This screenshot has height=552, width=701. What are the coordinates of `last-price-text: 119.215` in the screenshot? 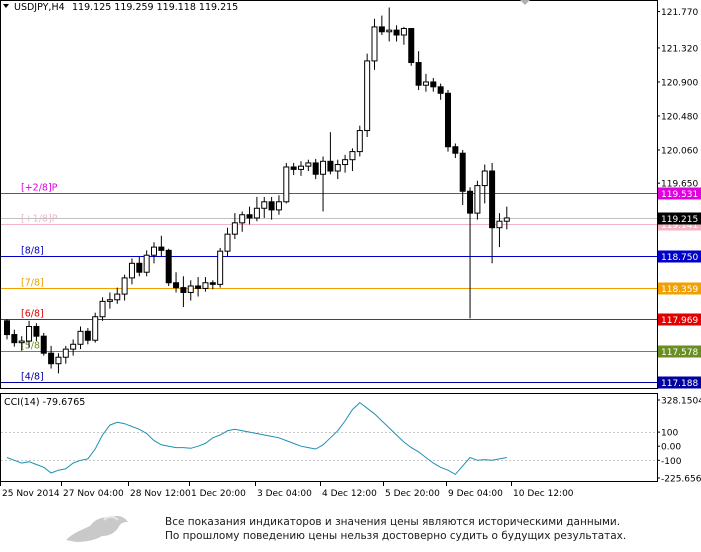 It's located at (679, 220).